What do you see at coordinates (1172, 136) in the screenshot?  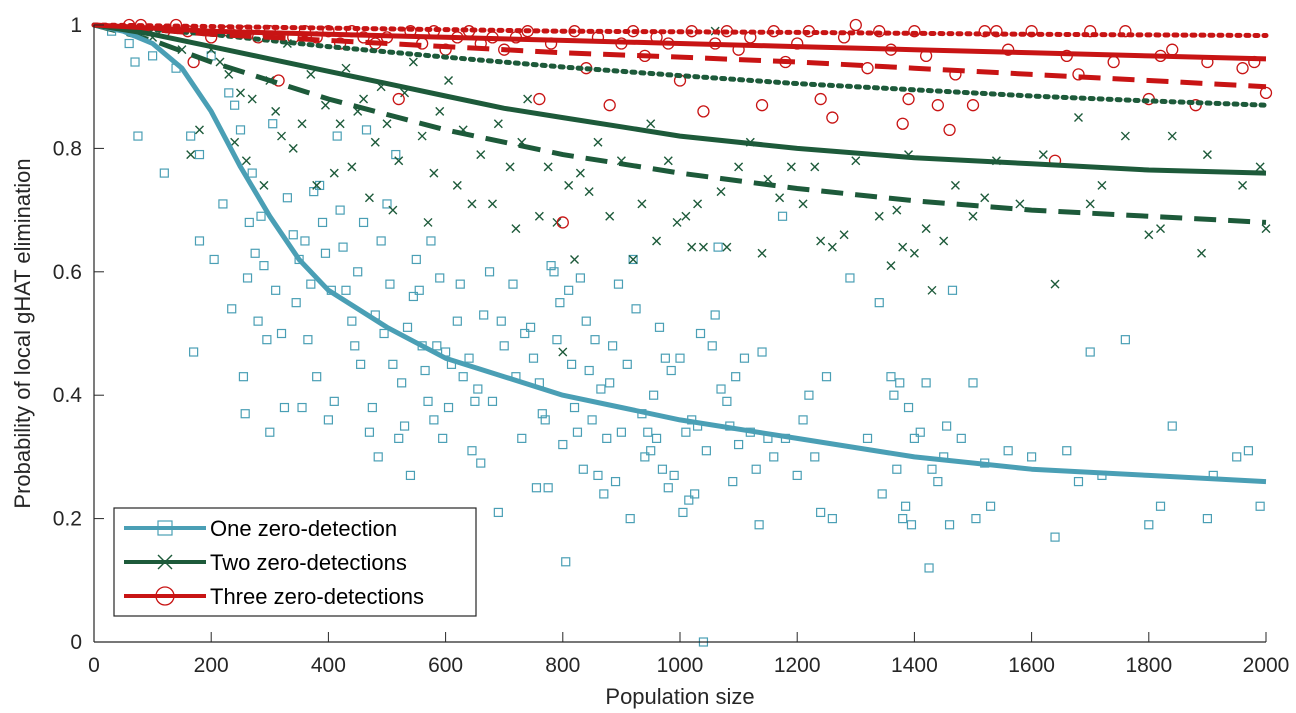 I see `series-2-point-109-stroke-b` at bounding box center [1172, 136].